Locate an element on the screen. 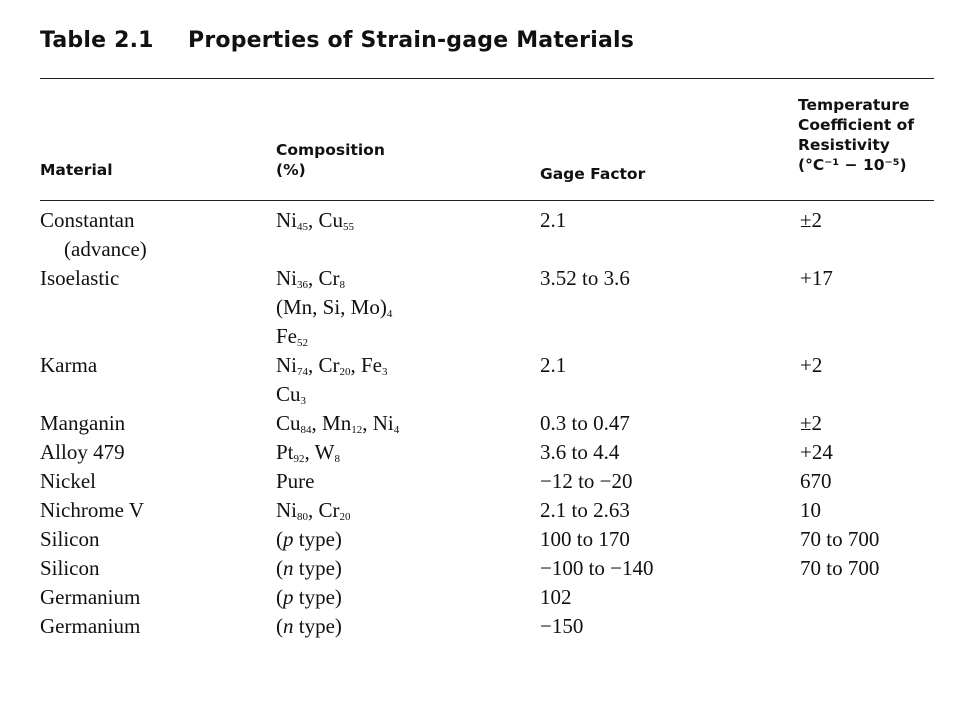 The image size is (960, 720). composition-element: Fe is located at coordinates (286, 336).